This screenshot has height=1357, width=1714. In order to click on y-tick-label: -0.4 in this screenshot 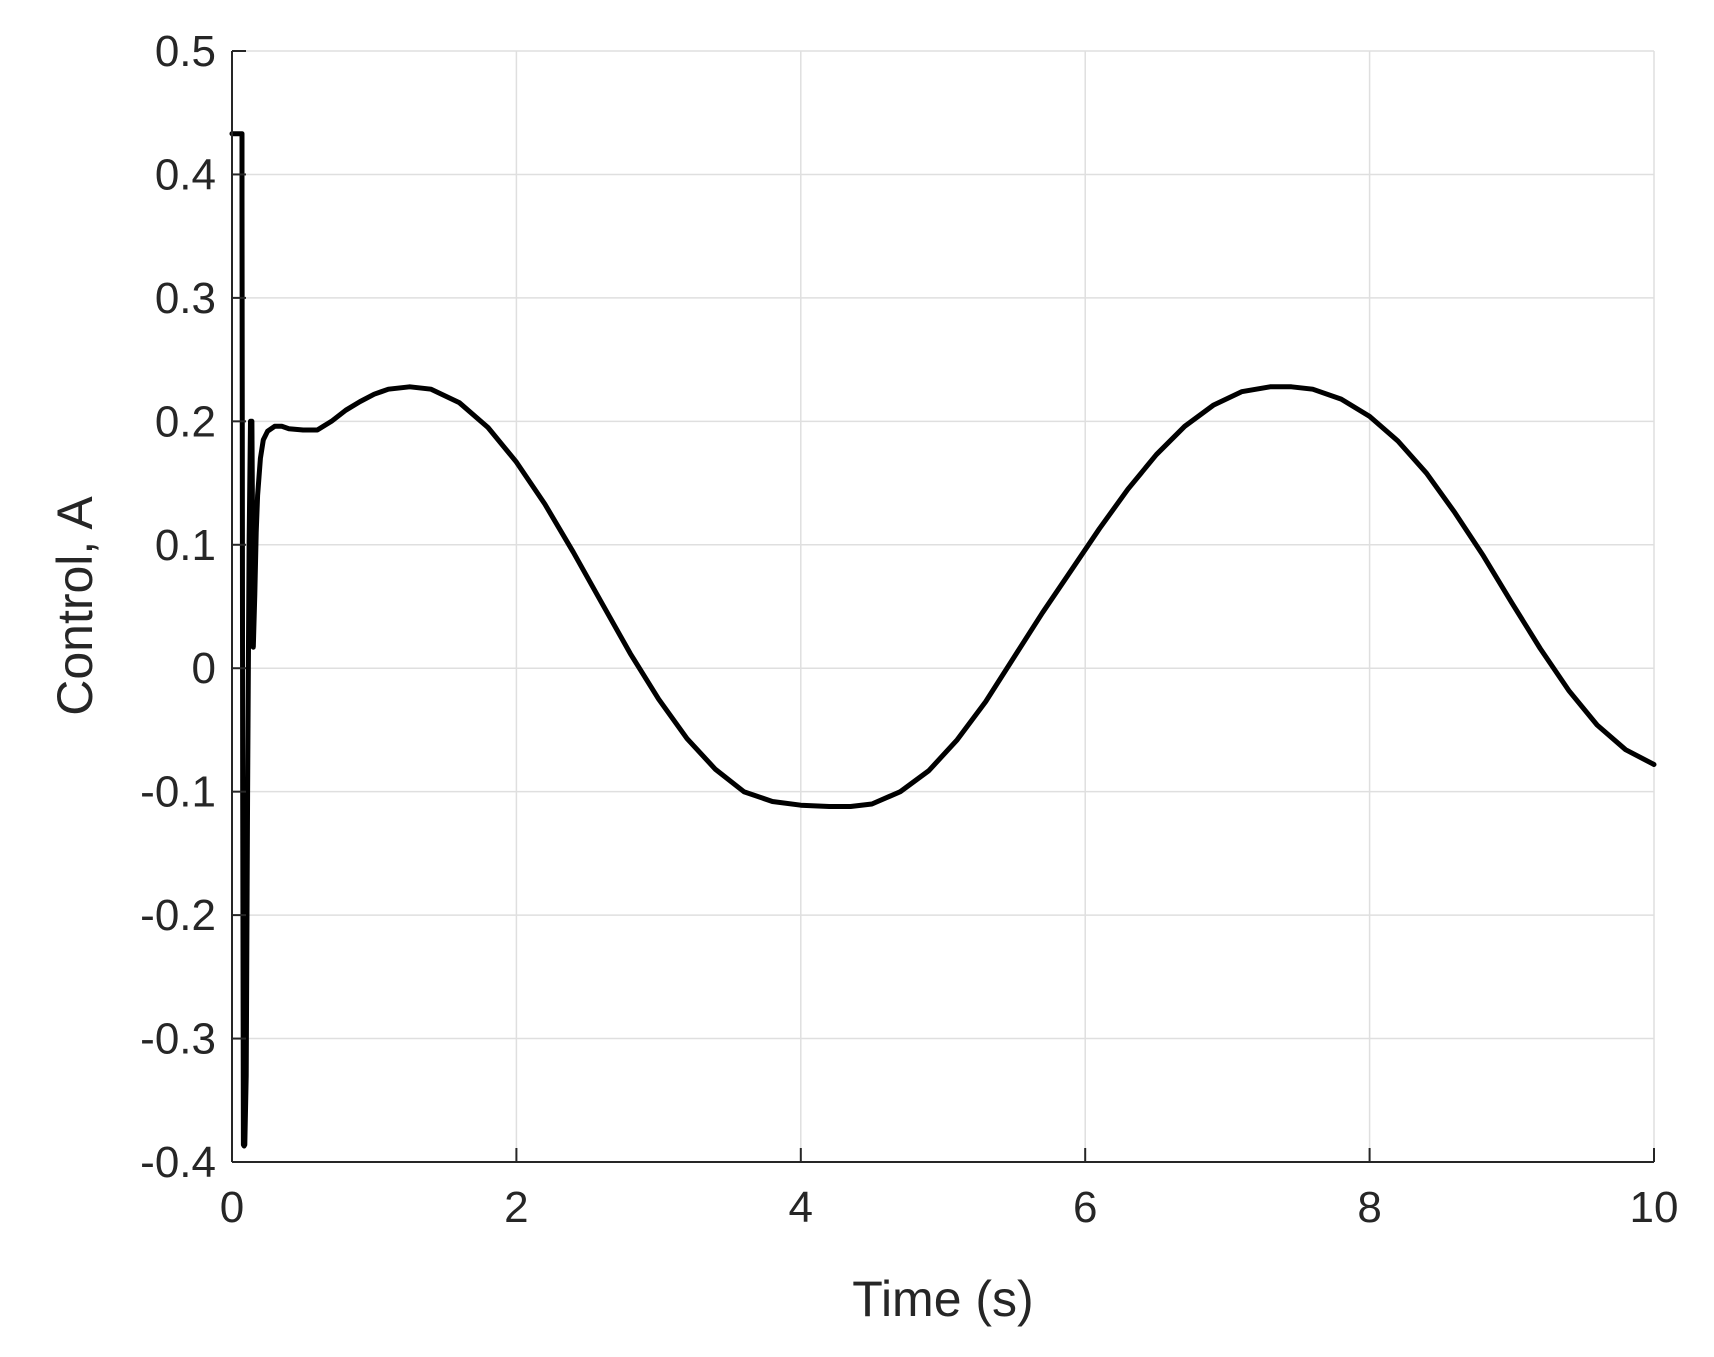, I will do `click(178, 1162)`.